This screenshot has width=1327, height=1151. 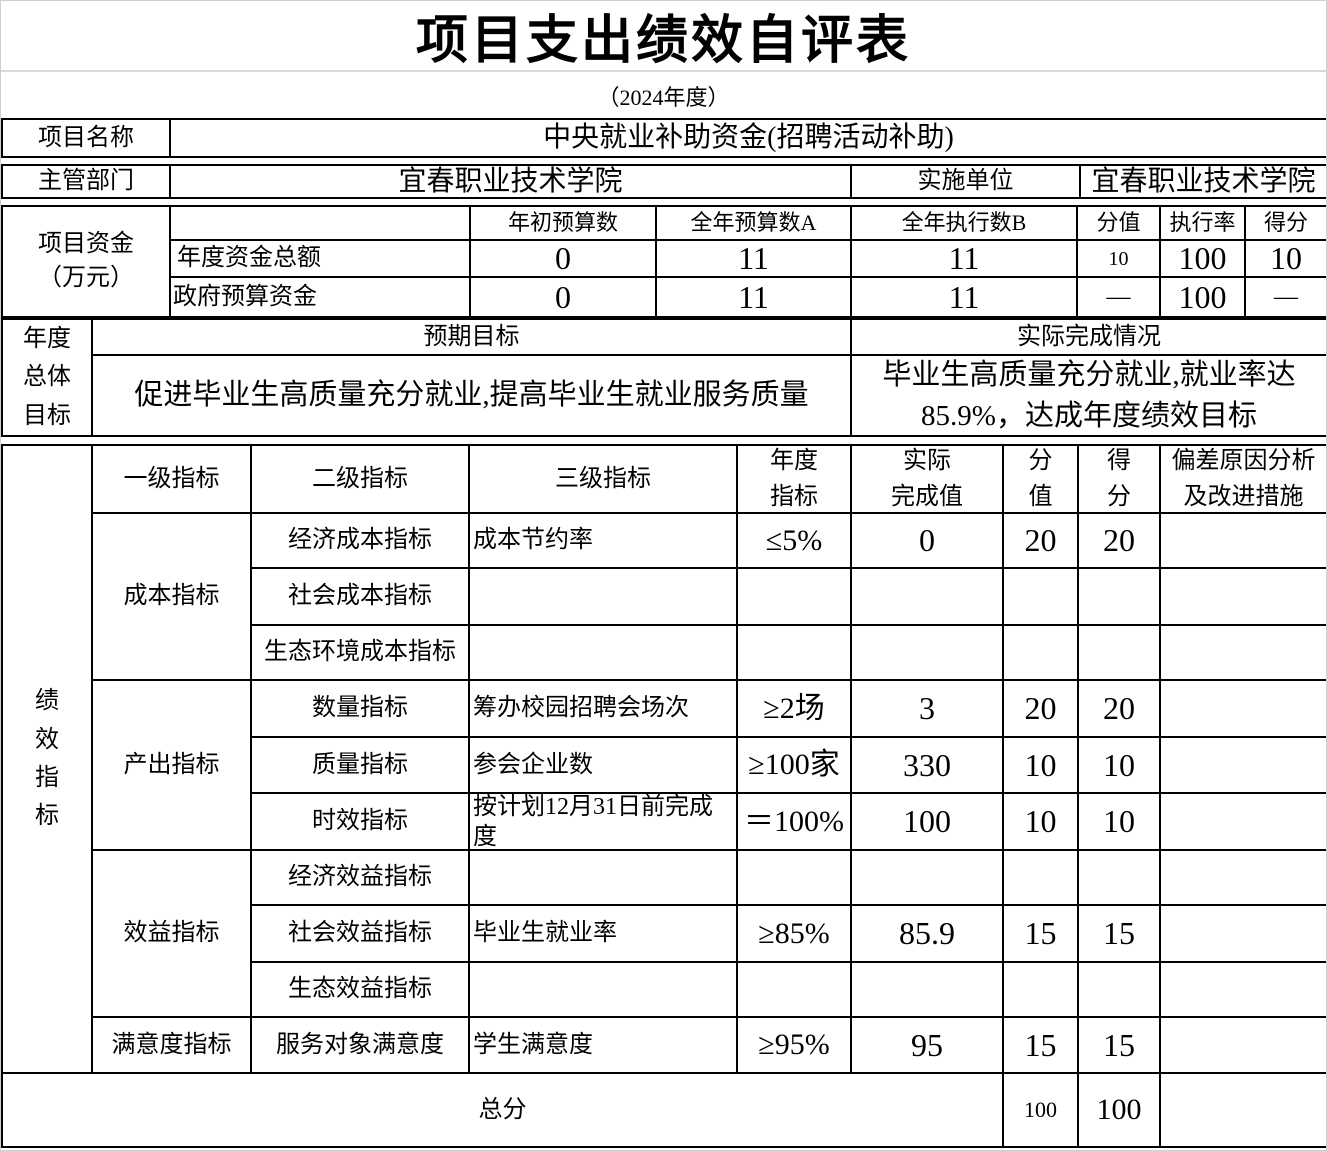 What do you see at coordinates (361, 1046) in the screenshot?
I see `ind-level2: 服务对象满意度` at bounding box center [361, 1046].